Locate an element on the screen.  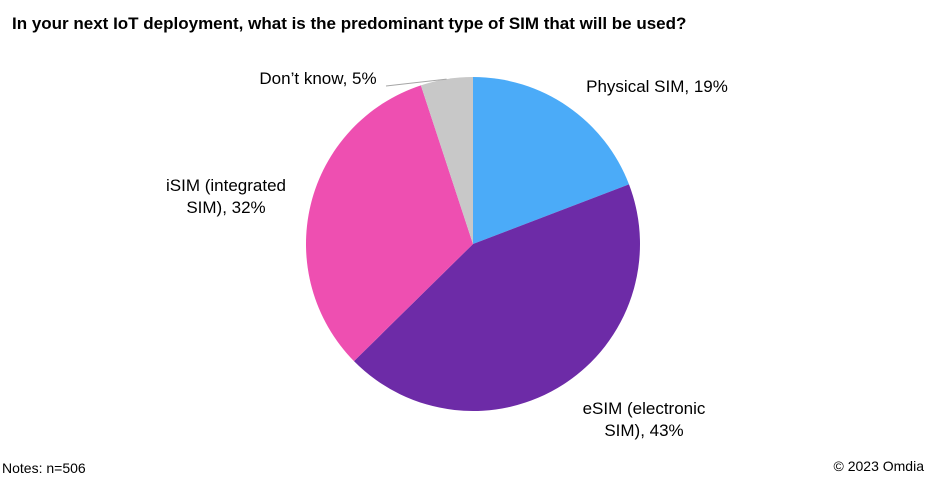
copyright-text: © 2023 Omdia is located at coordinates (878, 466).